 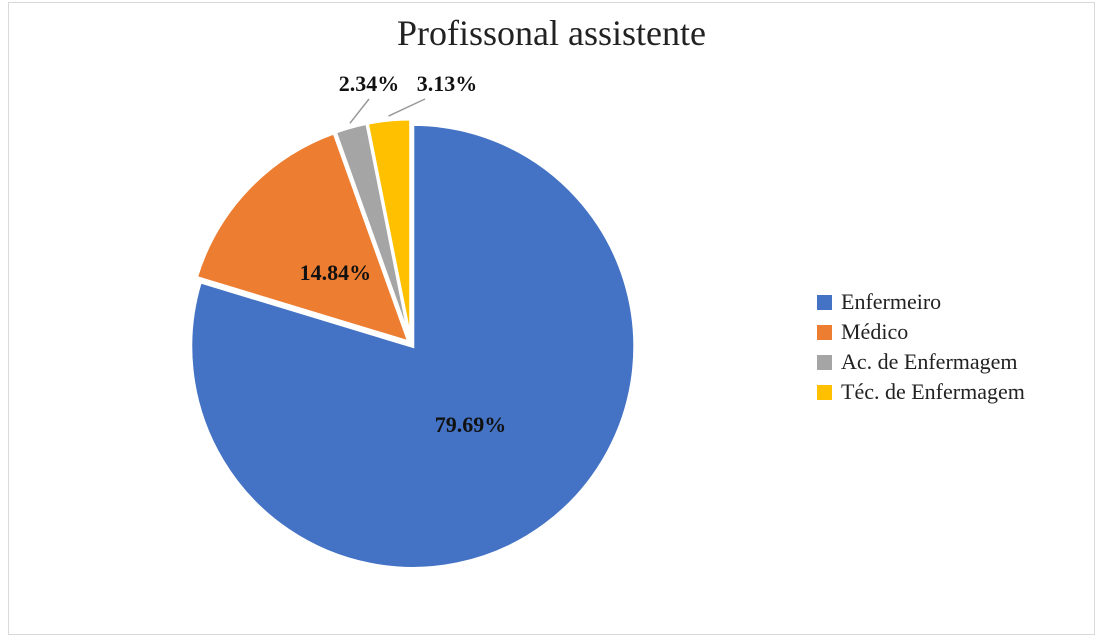 I want to click on legend-label-enfermeiro: Enfermeiro, so click(x=891, y=301).